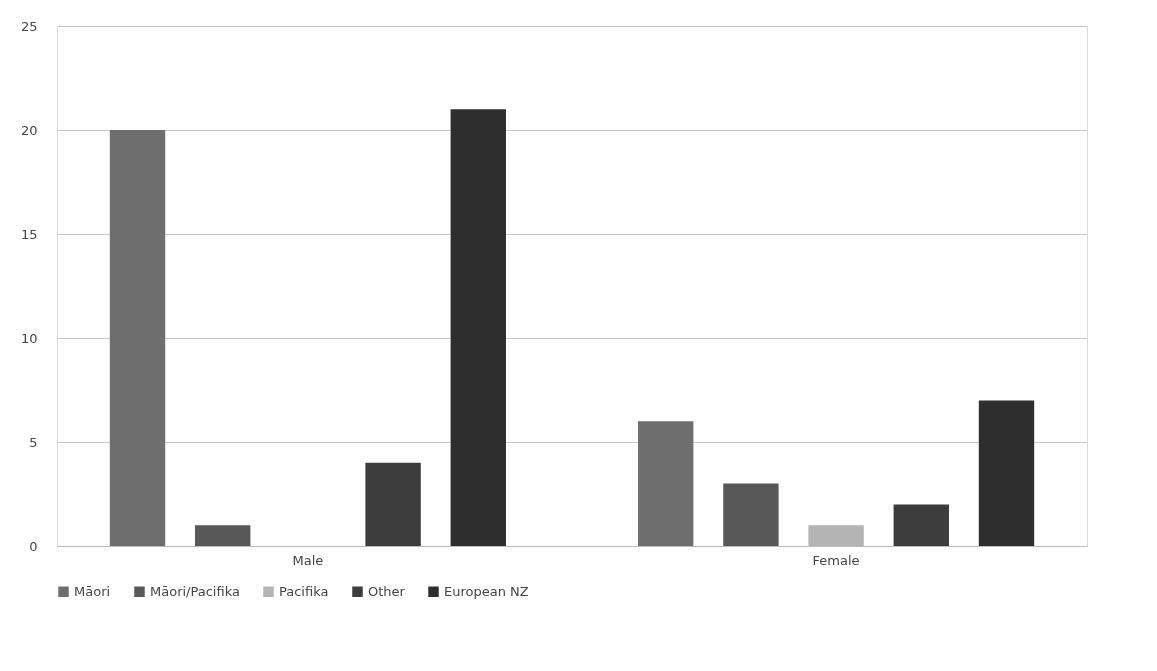  What do you see at coordinates (33, 442) in the screenshot?
I see `y-tick-label: 5` at bounding box center [33, 442].